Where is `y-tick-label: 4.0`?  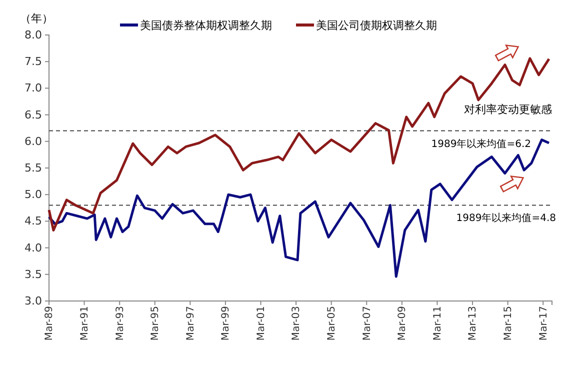
y-tick-label: 4.0 is located at coordinates (33, 247).